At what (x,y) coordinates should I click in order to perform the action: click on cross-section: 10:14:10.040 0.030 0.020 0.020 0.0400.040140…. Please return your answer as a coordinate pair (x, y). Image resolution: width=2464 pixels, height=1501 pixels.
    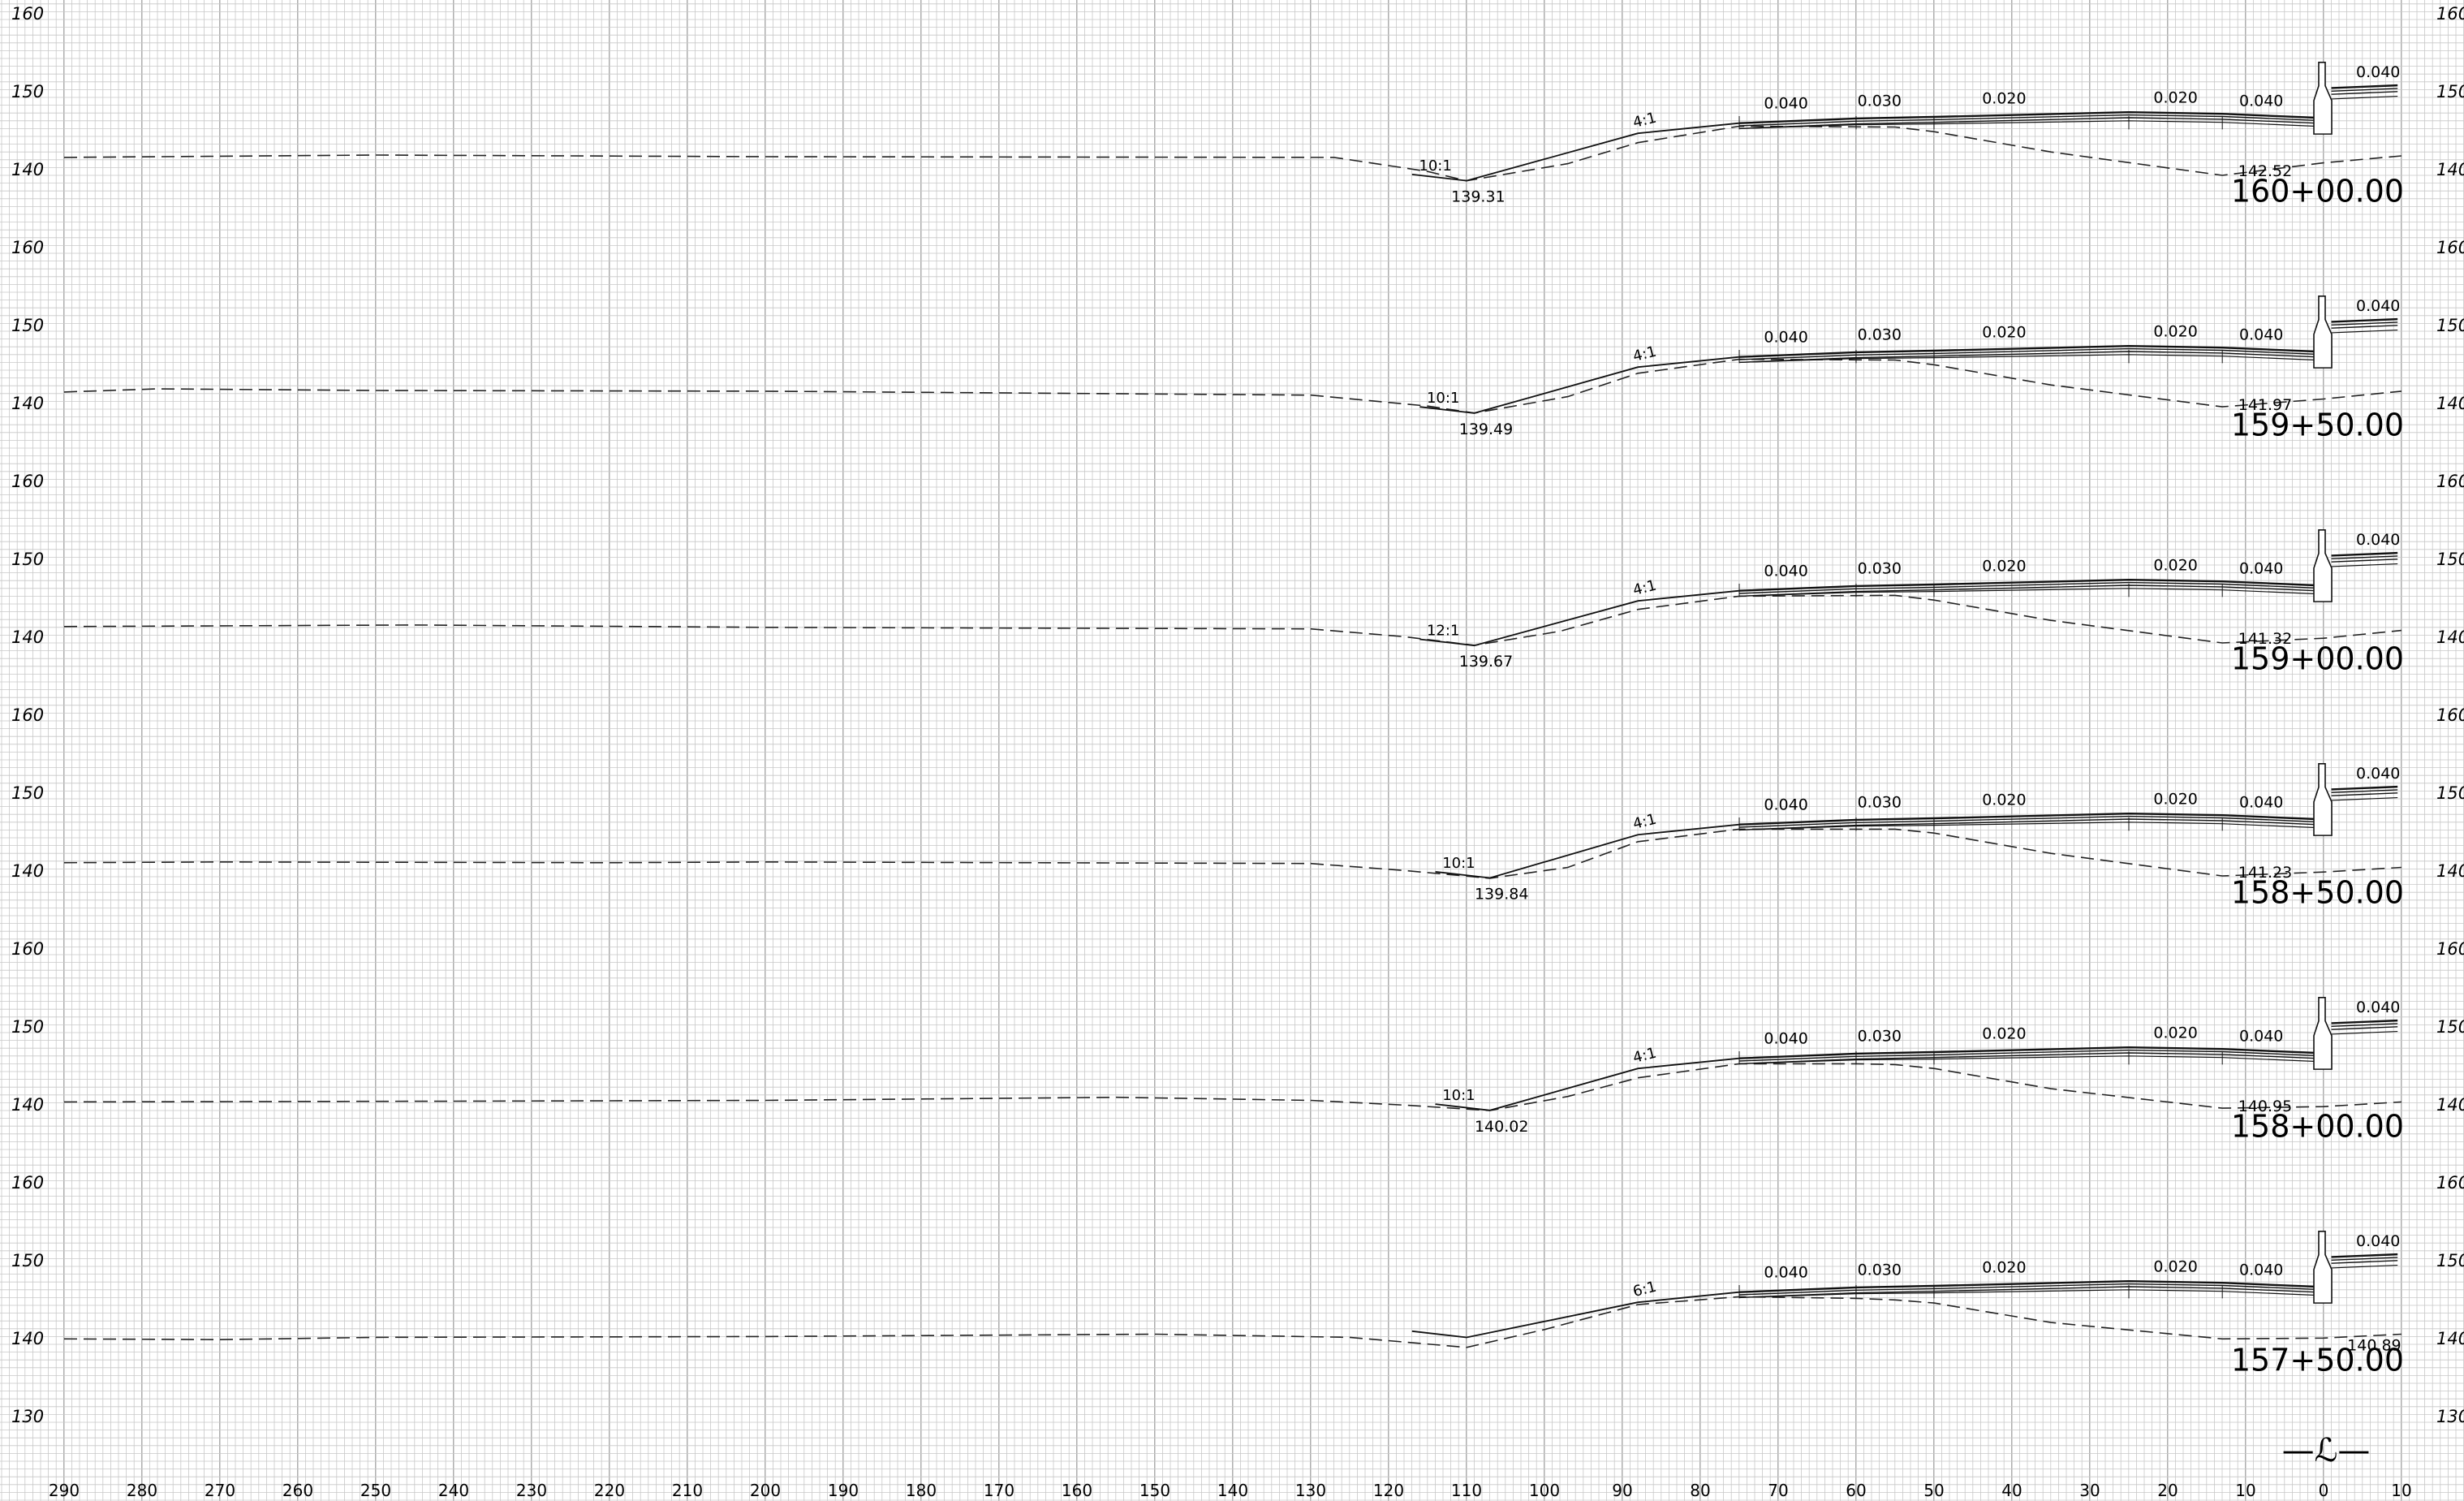
    Looking at the image, I should click on (1234, 1071).